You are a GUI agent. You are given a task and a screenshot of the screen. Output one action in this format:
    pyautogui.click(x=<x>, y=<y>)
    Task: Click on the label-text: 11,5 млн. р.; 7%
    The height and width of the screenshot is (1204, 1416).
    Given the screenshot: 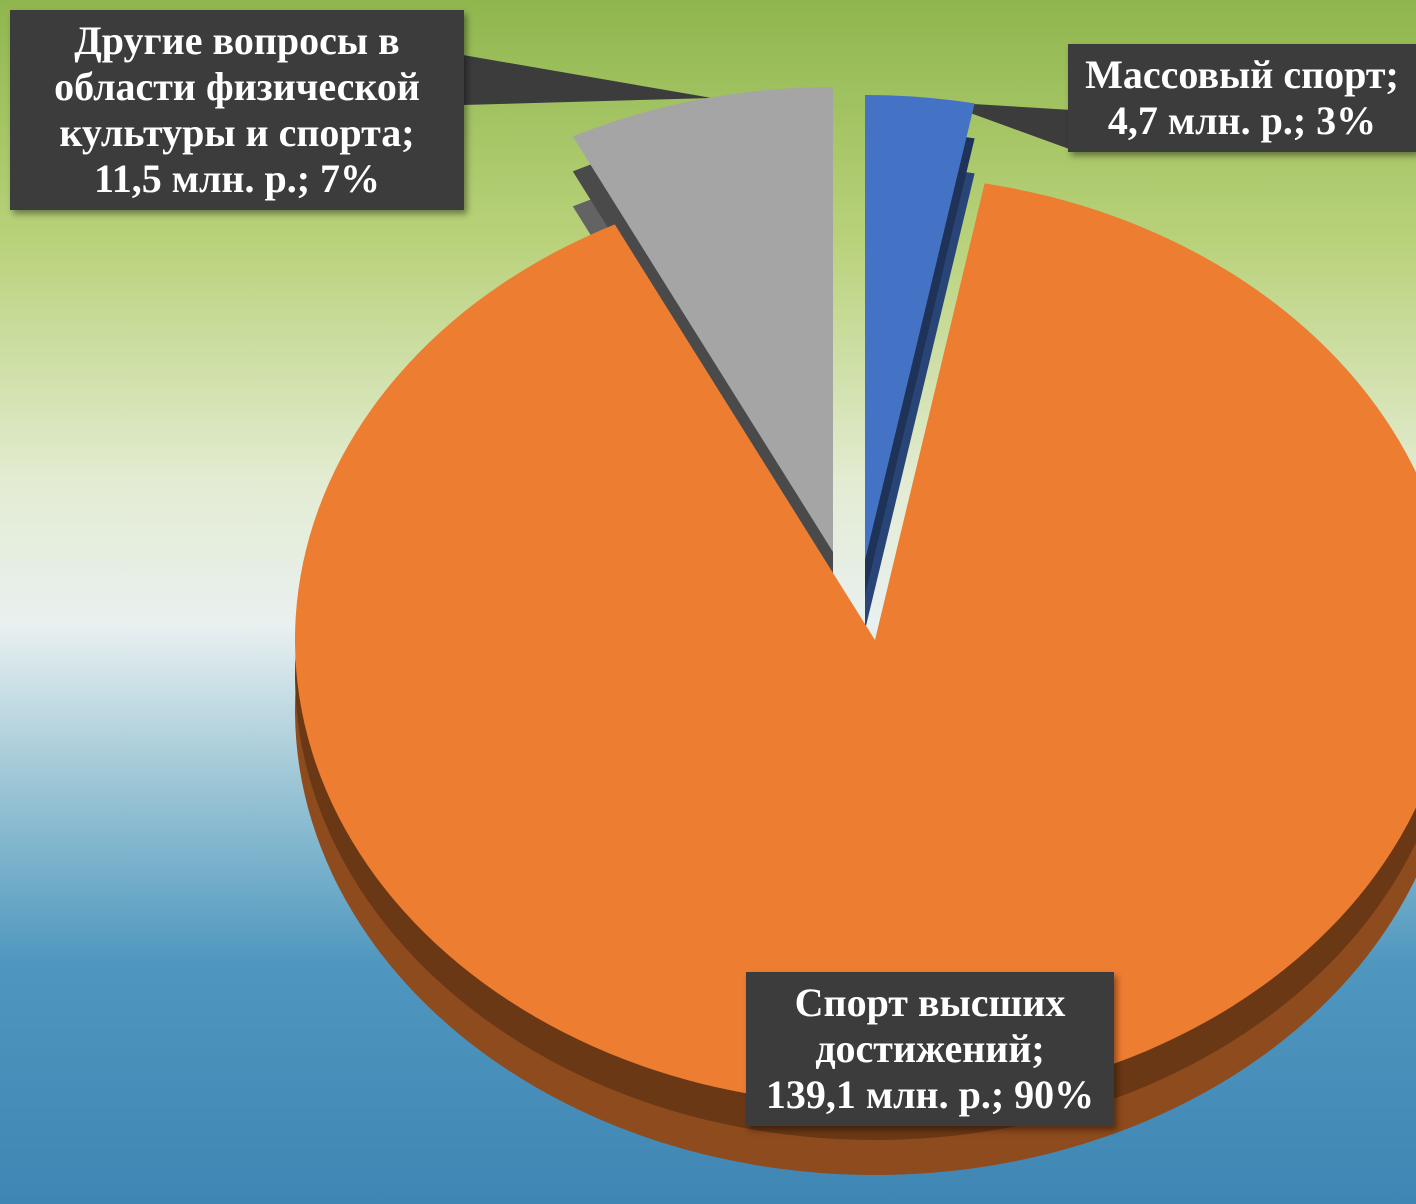 What is the action you would take?
    pyautogui.click(x=237, y=178)
    